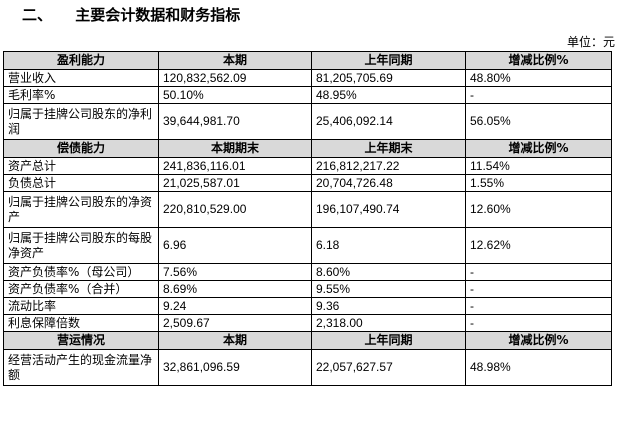  I want to click on current-value: 8.69%, so click(235, 289).